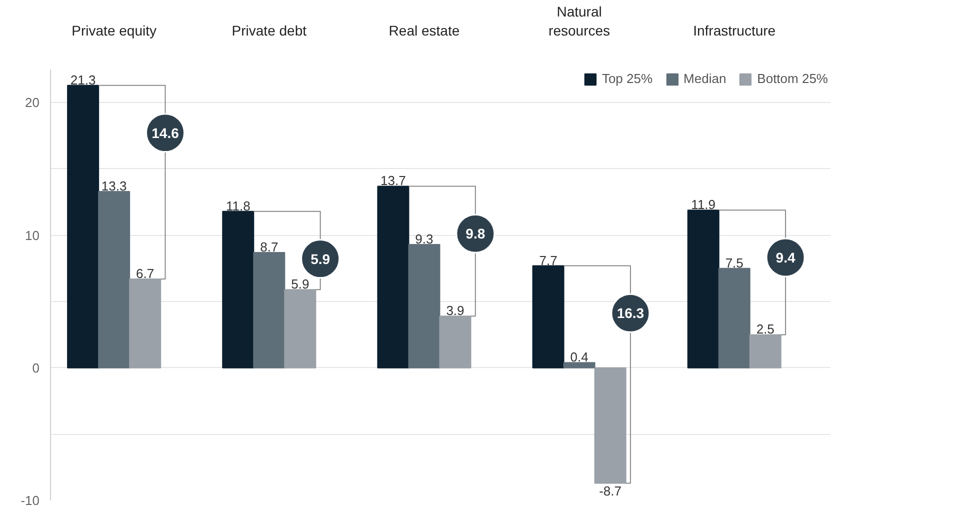 The image size is (960, 518). I want to click on data-label: 21.3, so click(83, 80).